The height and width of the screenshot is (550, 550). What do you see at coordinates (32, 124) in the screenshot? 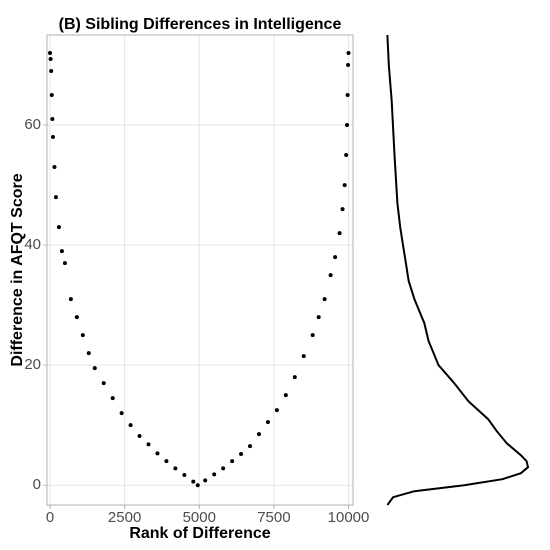
I see `y-tick-label: 60` at bounding box center [32, 124].